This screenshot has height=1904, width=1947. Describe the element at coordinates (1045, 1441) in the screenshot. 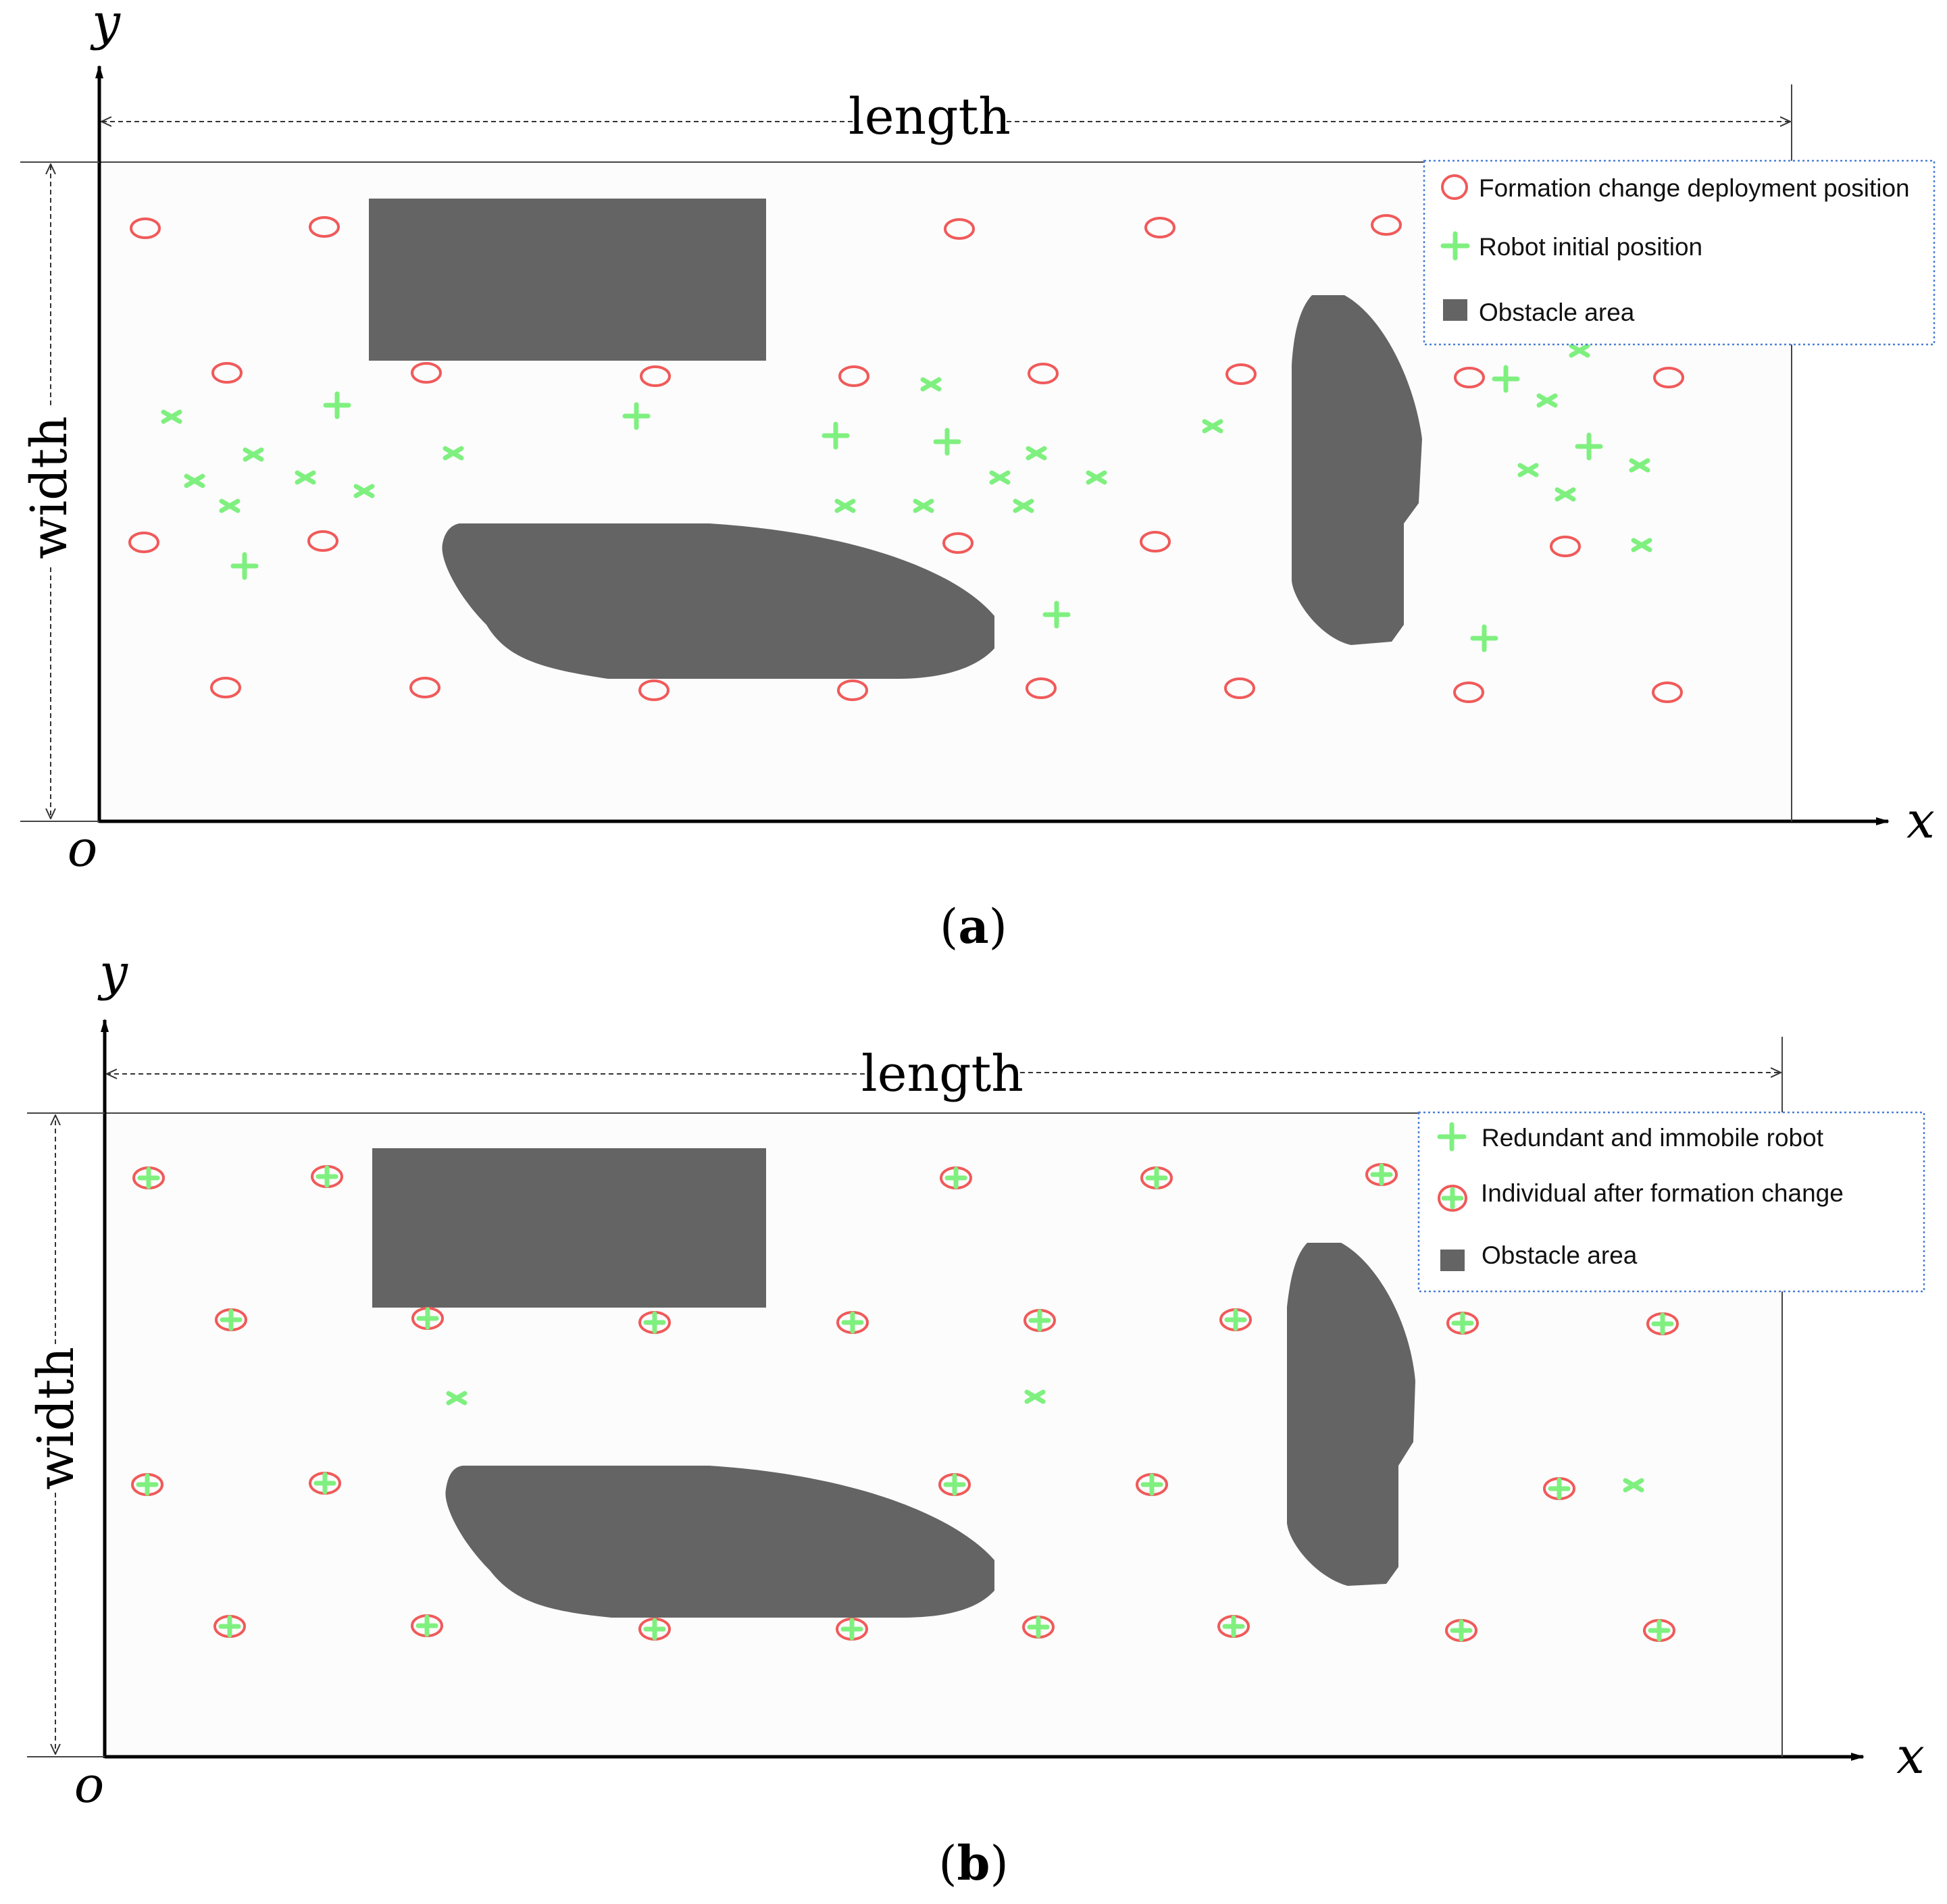

I see `redundant-robots` at that location.